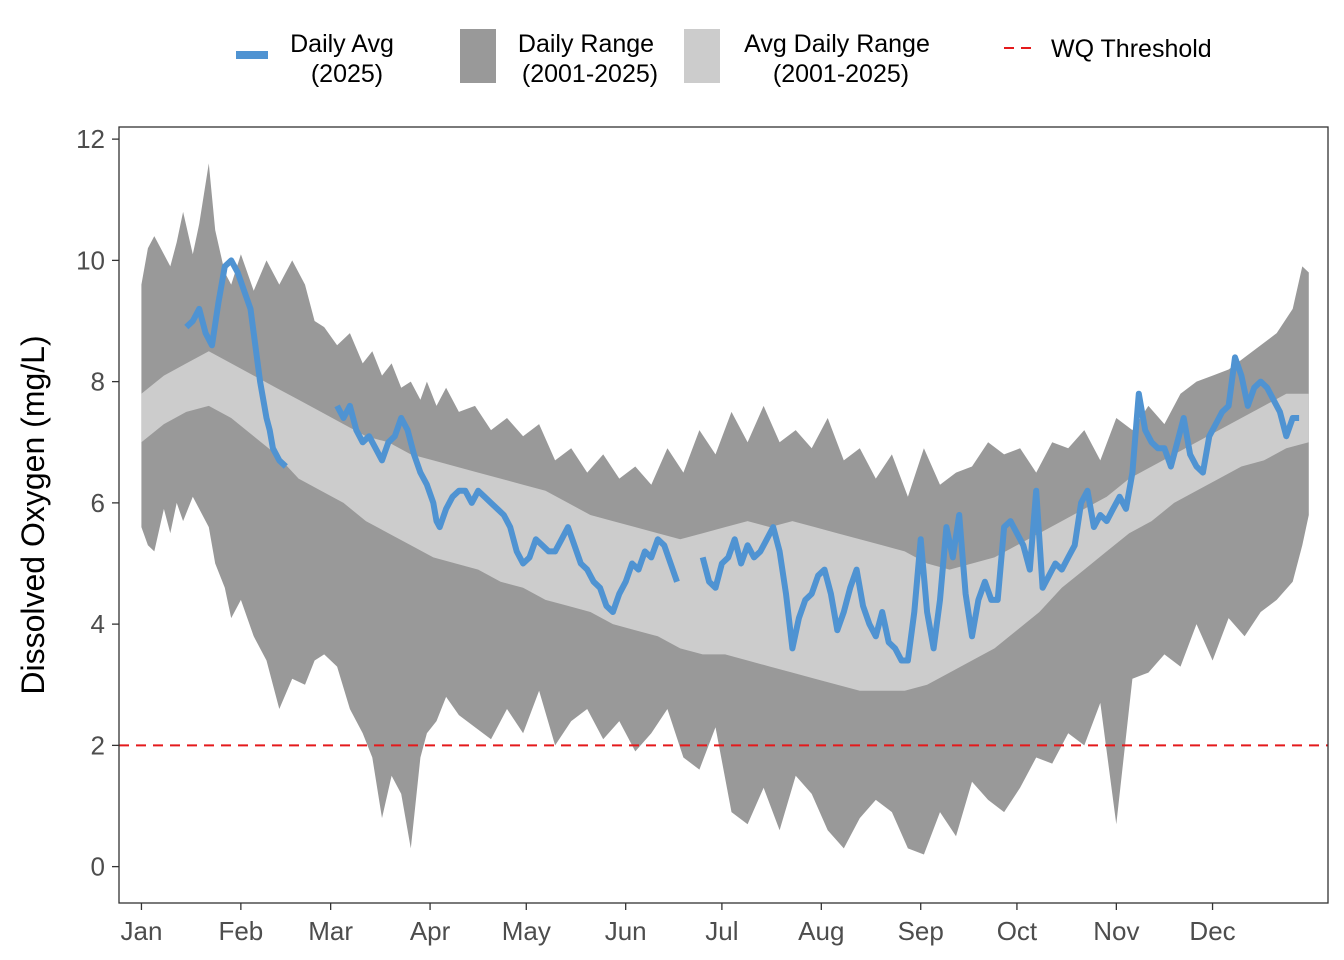 Image resolution: width=1344 pixels, height=960 pixels. I want to click on x-tick-label-aug: Aug, so click(821, 931).